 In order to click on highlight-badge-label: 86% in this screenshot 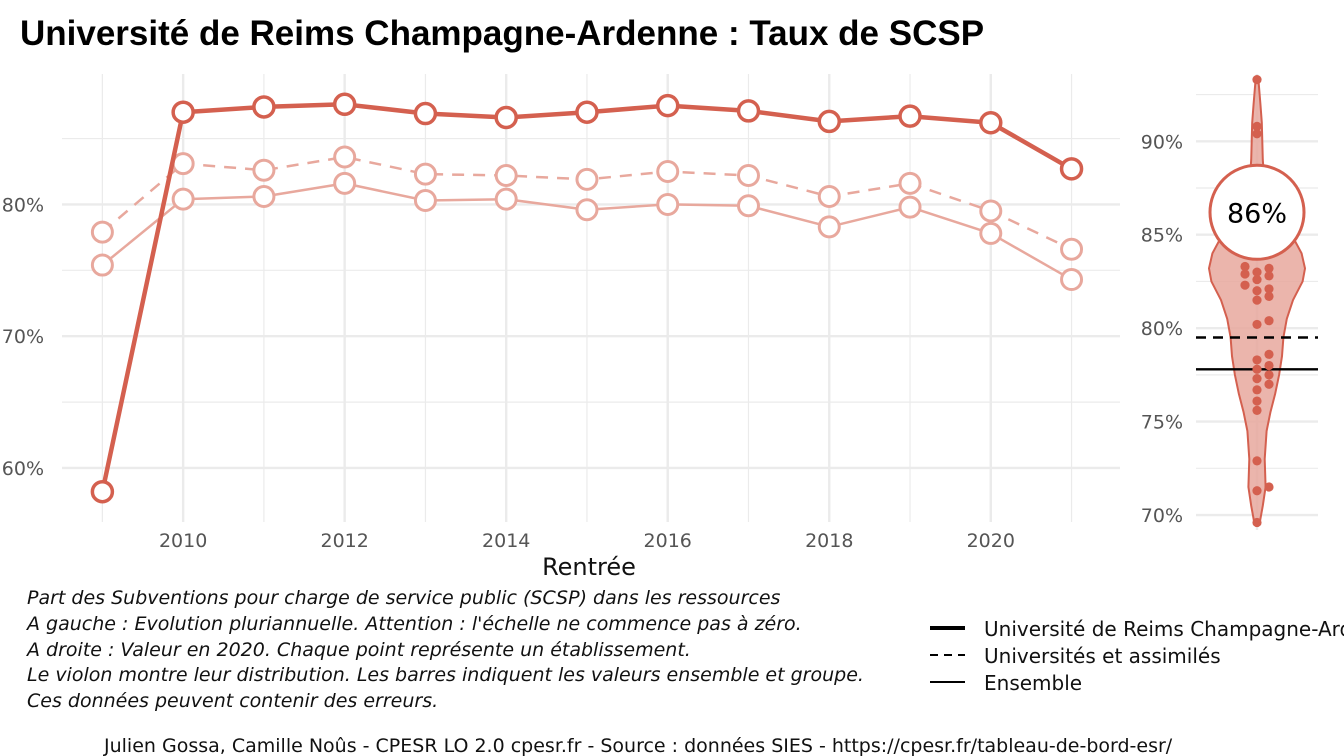, I will do `click(1257, 213)`.